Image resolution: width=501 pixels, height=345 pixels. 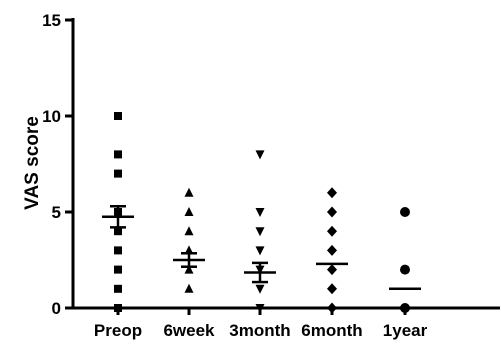 I want to click on x-category-labels: Preop 6week 3month 6month 1year, so click(x=261, y=324).